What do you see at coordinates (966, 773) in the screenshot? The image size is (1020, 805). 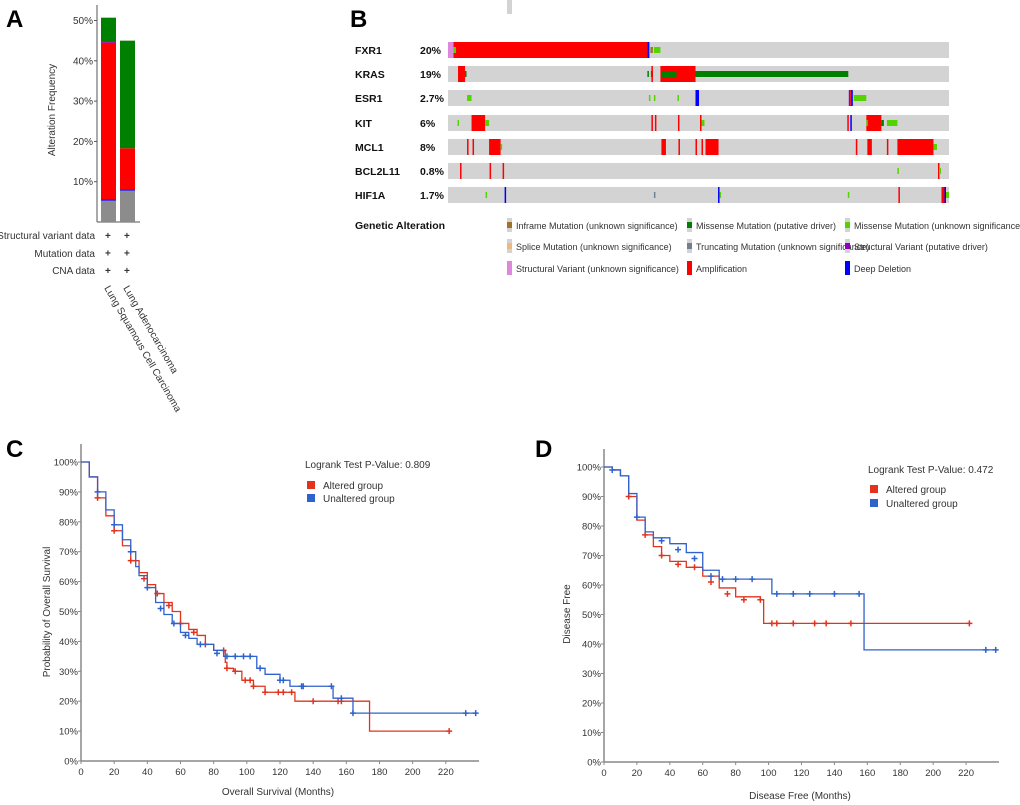 I see `d-x-tick-label: 220` at bounding box center [966, 773].